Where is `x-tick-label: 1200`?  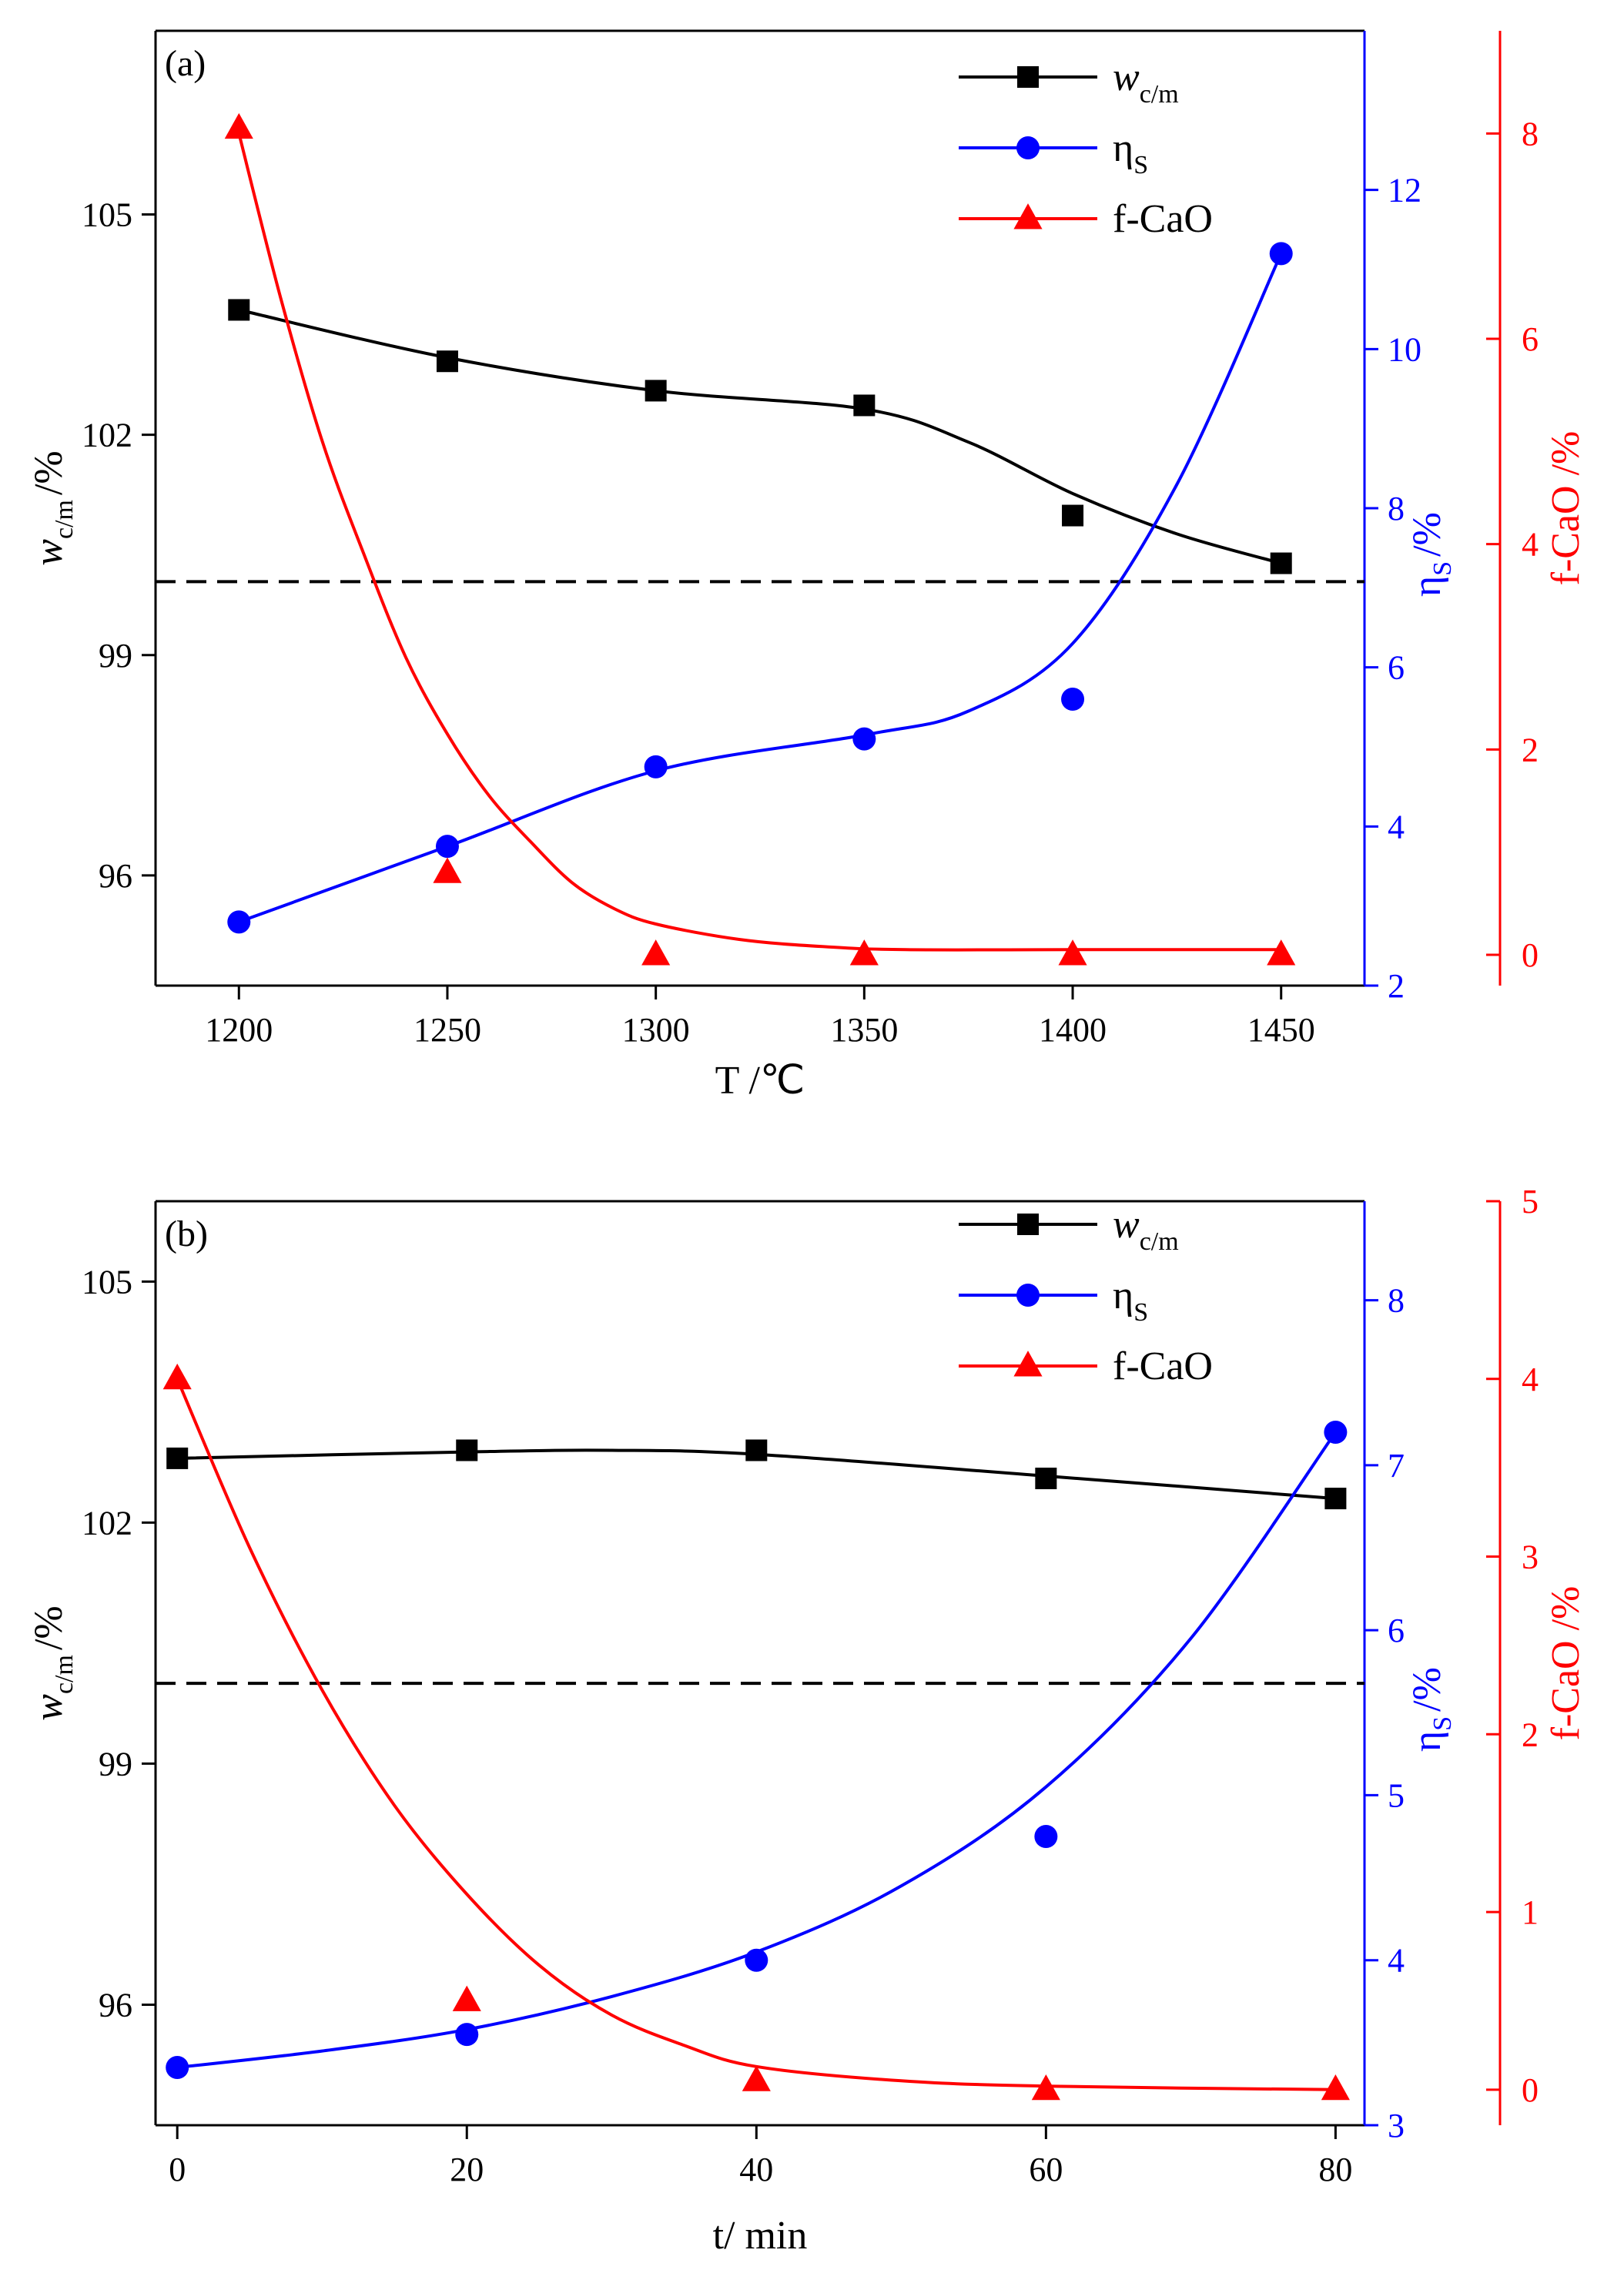 x-tick-label: 1200 is located at coordinates (239, 1030).